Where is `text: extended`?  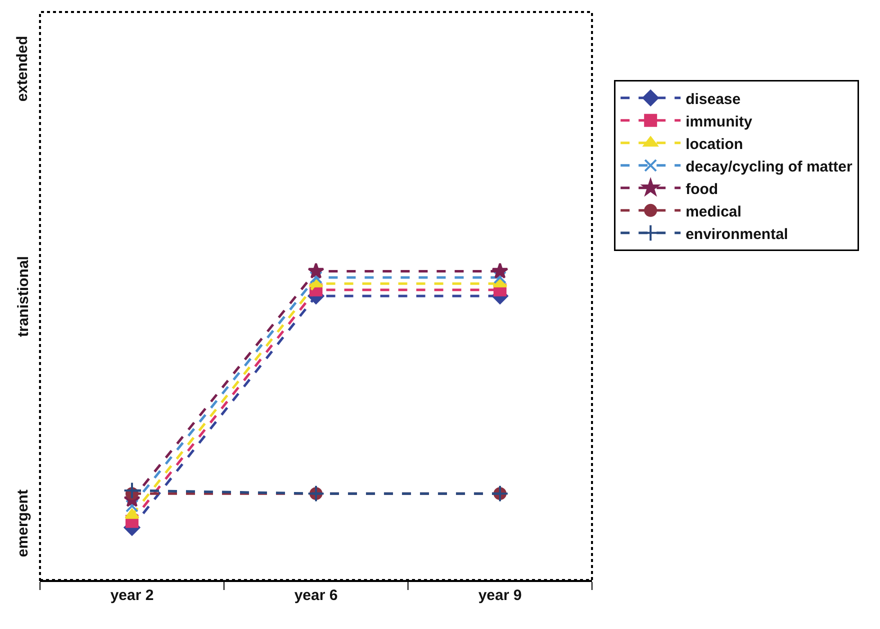
text: extended is located at coordinates (23, 69).